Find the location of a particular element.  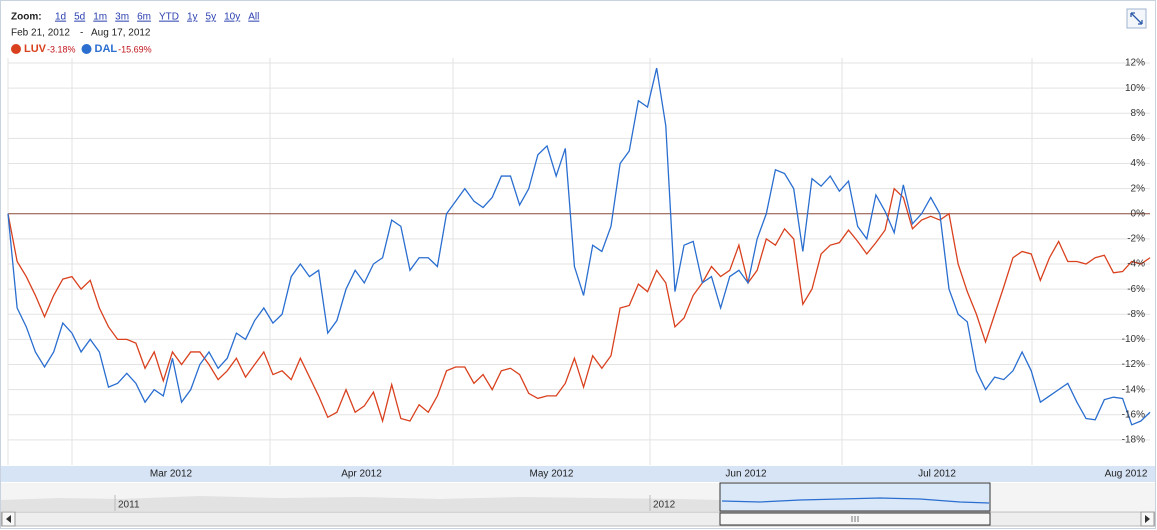

y-tick-label: 8% is located at coordinates (1138, 113).